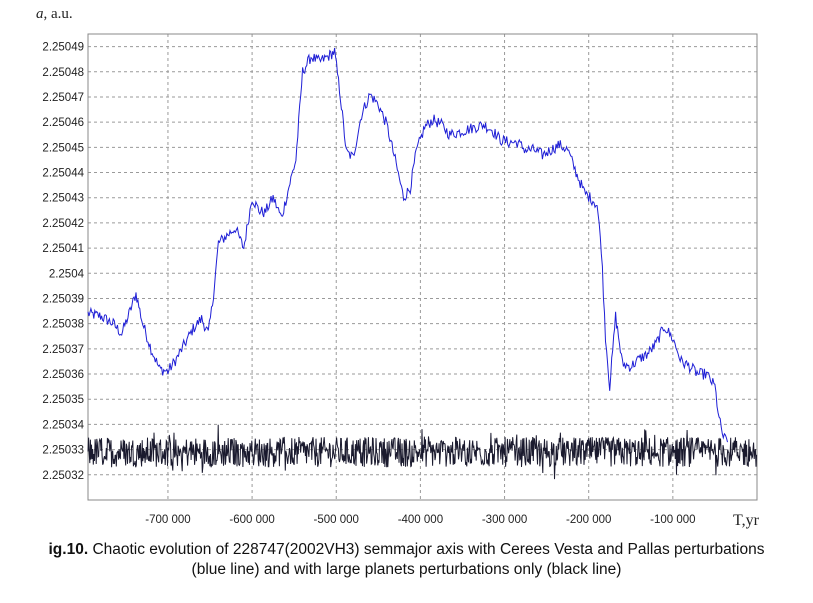 The height and width of the screenshot is (603, 813). What do you see at coordinates (63, 199) in the screenshot?
I see `y-tick-label: 2.25043` at bounding box center [63, 199].